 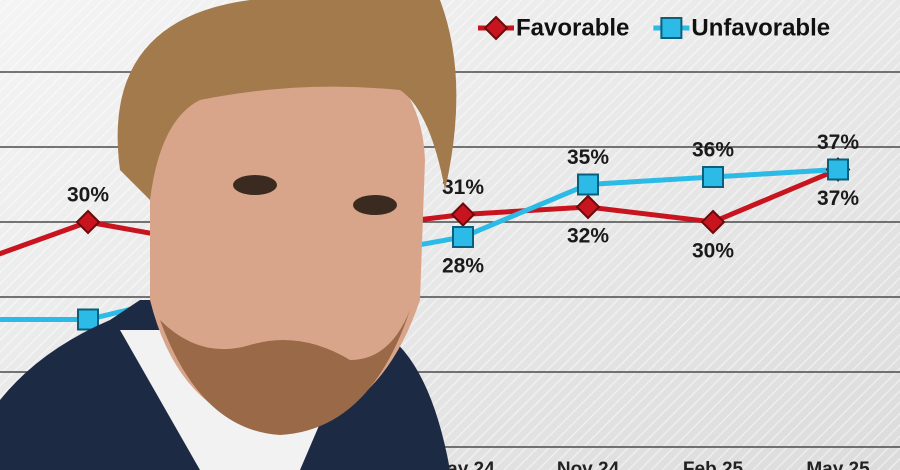 What do you see at coordinates (588, 236) in the screenshot?
I see `value-label: 32%` at bounding box center [588, 236].